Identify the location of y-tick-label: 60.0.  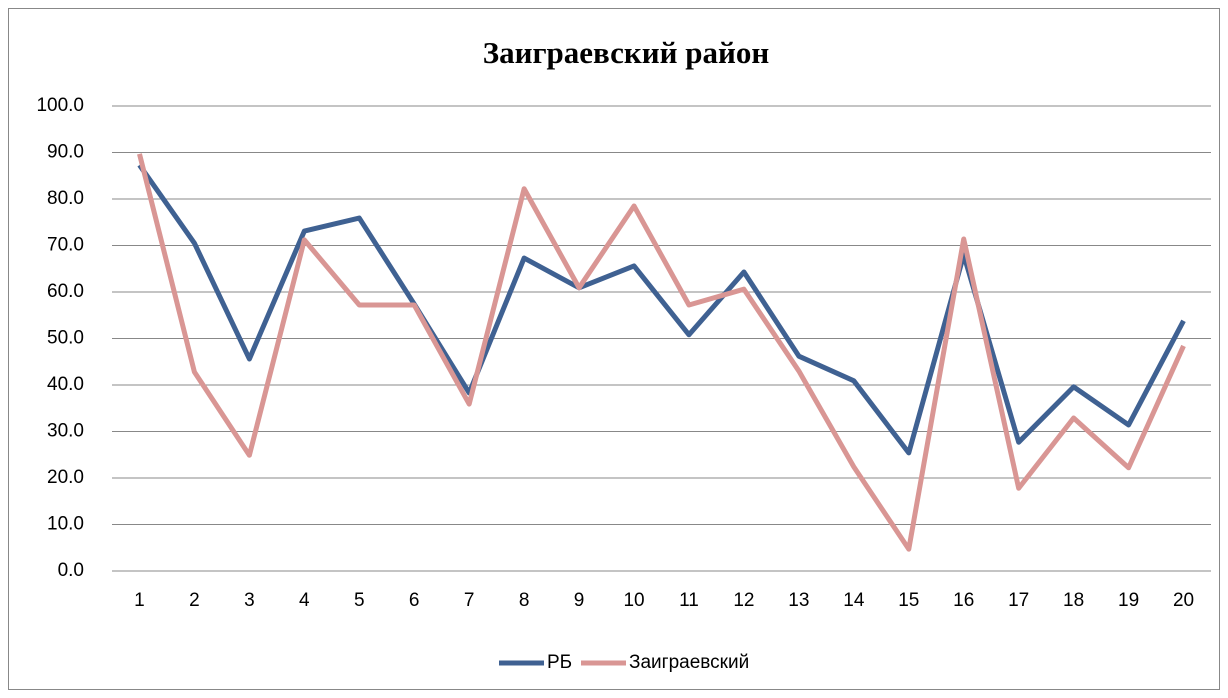
(65, 291).